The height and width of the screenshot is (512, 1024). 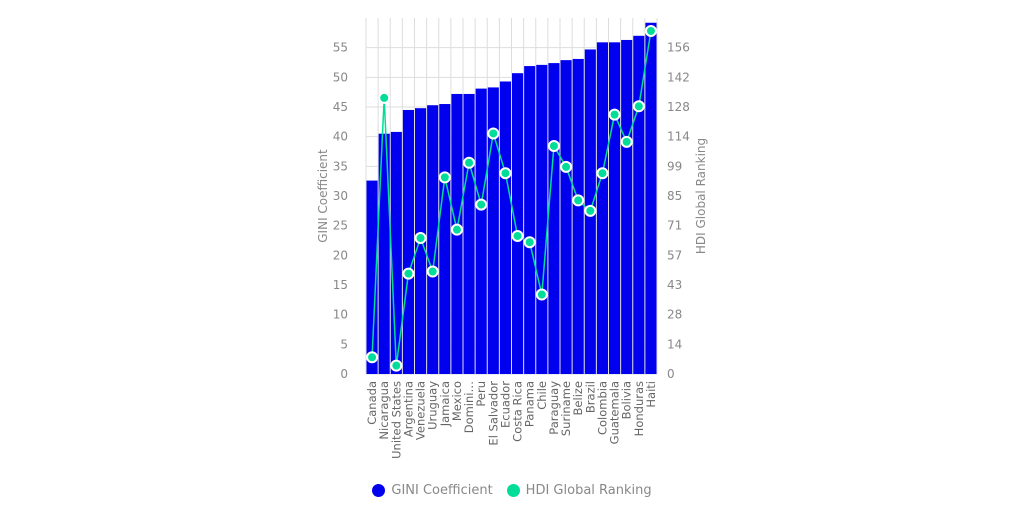 I want to click on category-label: Chile, so click(x=542, y=395).